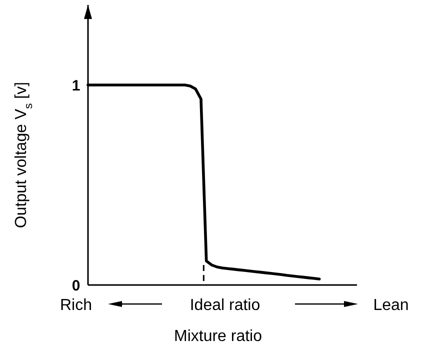 Image resolution: width=432 pixels, height=348 pixels. Describe the element at coordinates (391, 305) in the screenshot. I see `text: Lean` at that location.